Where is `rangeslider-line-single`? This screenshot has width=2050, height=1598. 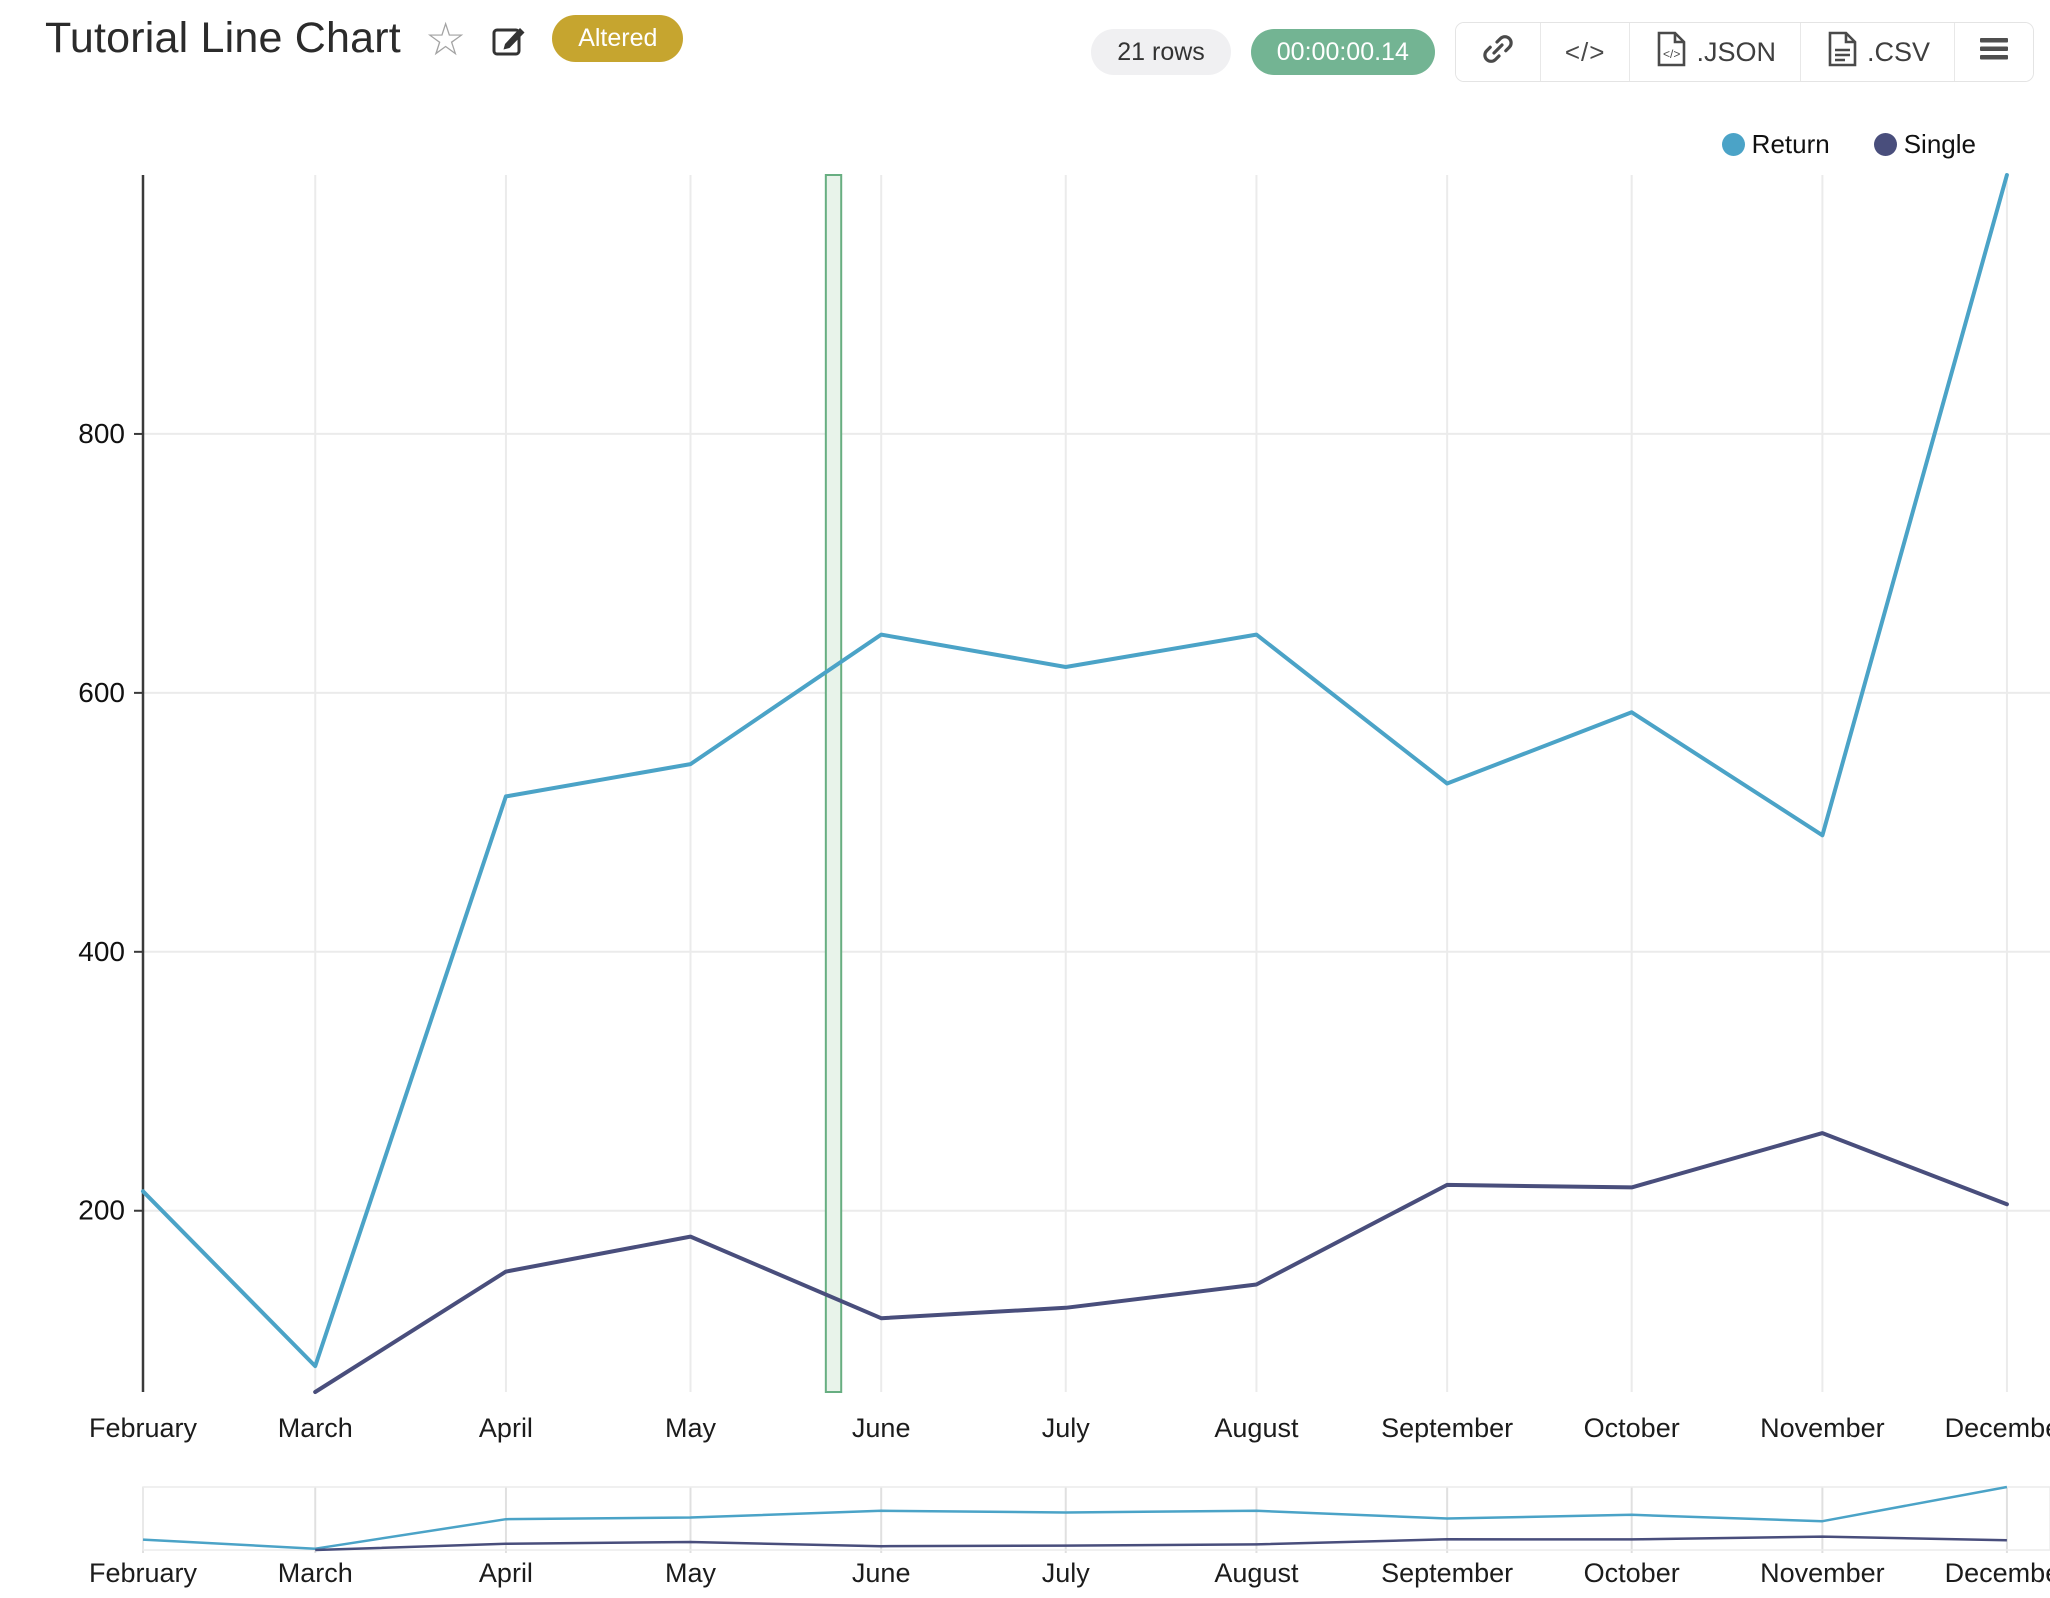 rangeslider-line-single is located at coordinates (1161, 1543).